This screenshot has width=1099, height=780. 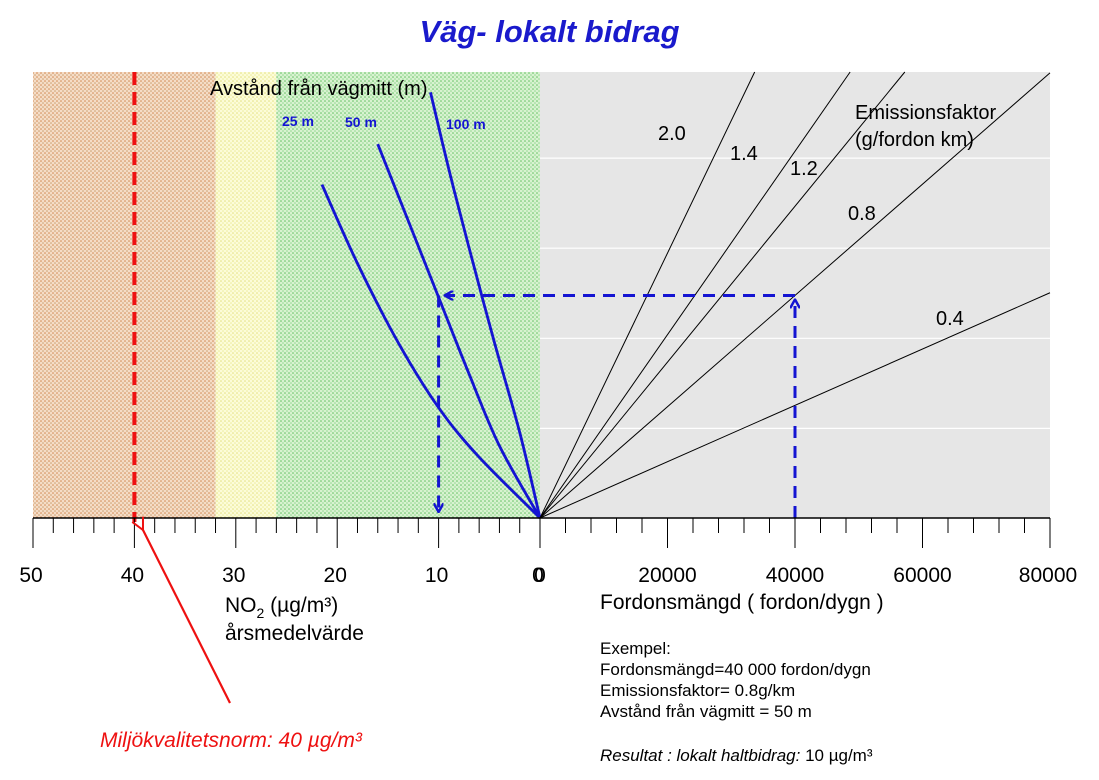 What do you see at coordinates (667, 575) in the screenshot?
I see `vehicles-tick-label: 20000` at bounding box center [667, 575].